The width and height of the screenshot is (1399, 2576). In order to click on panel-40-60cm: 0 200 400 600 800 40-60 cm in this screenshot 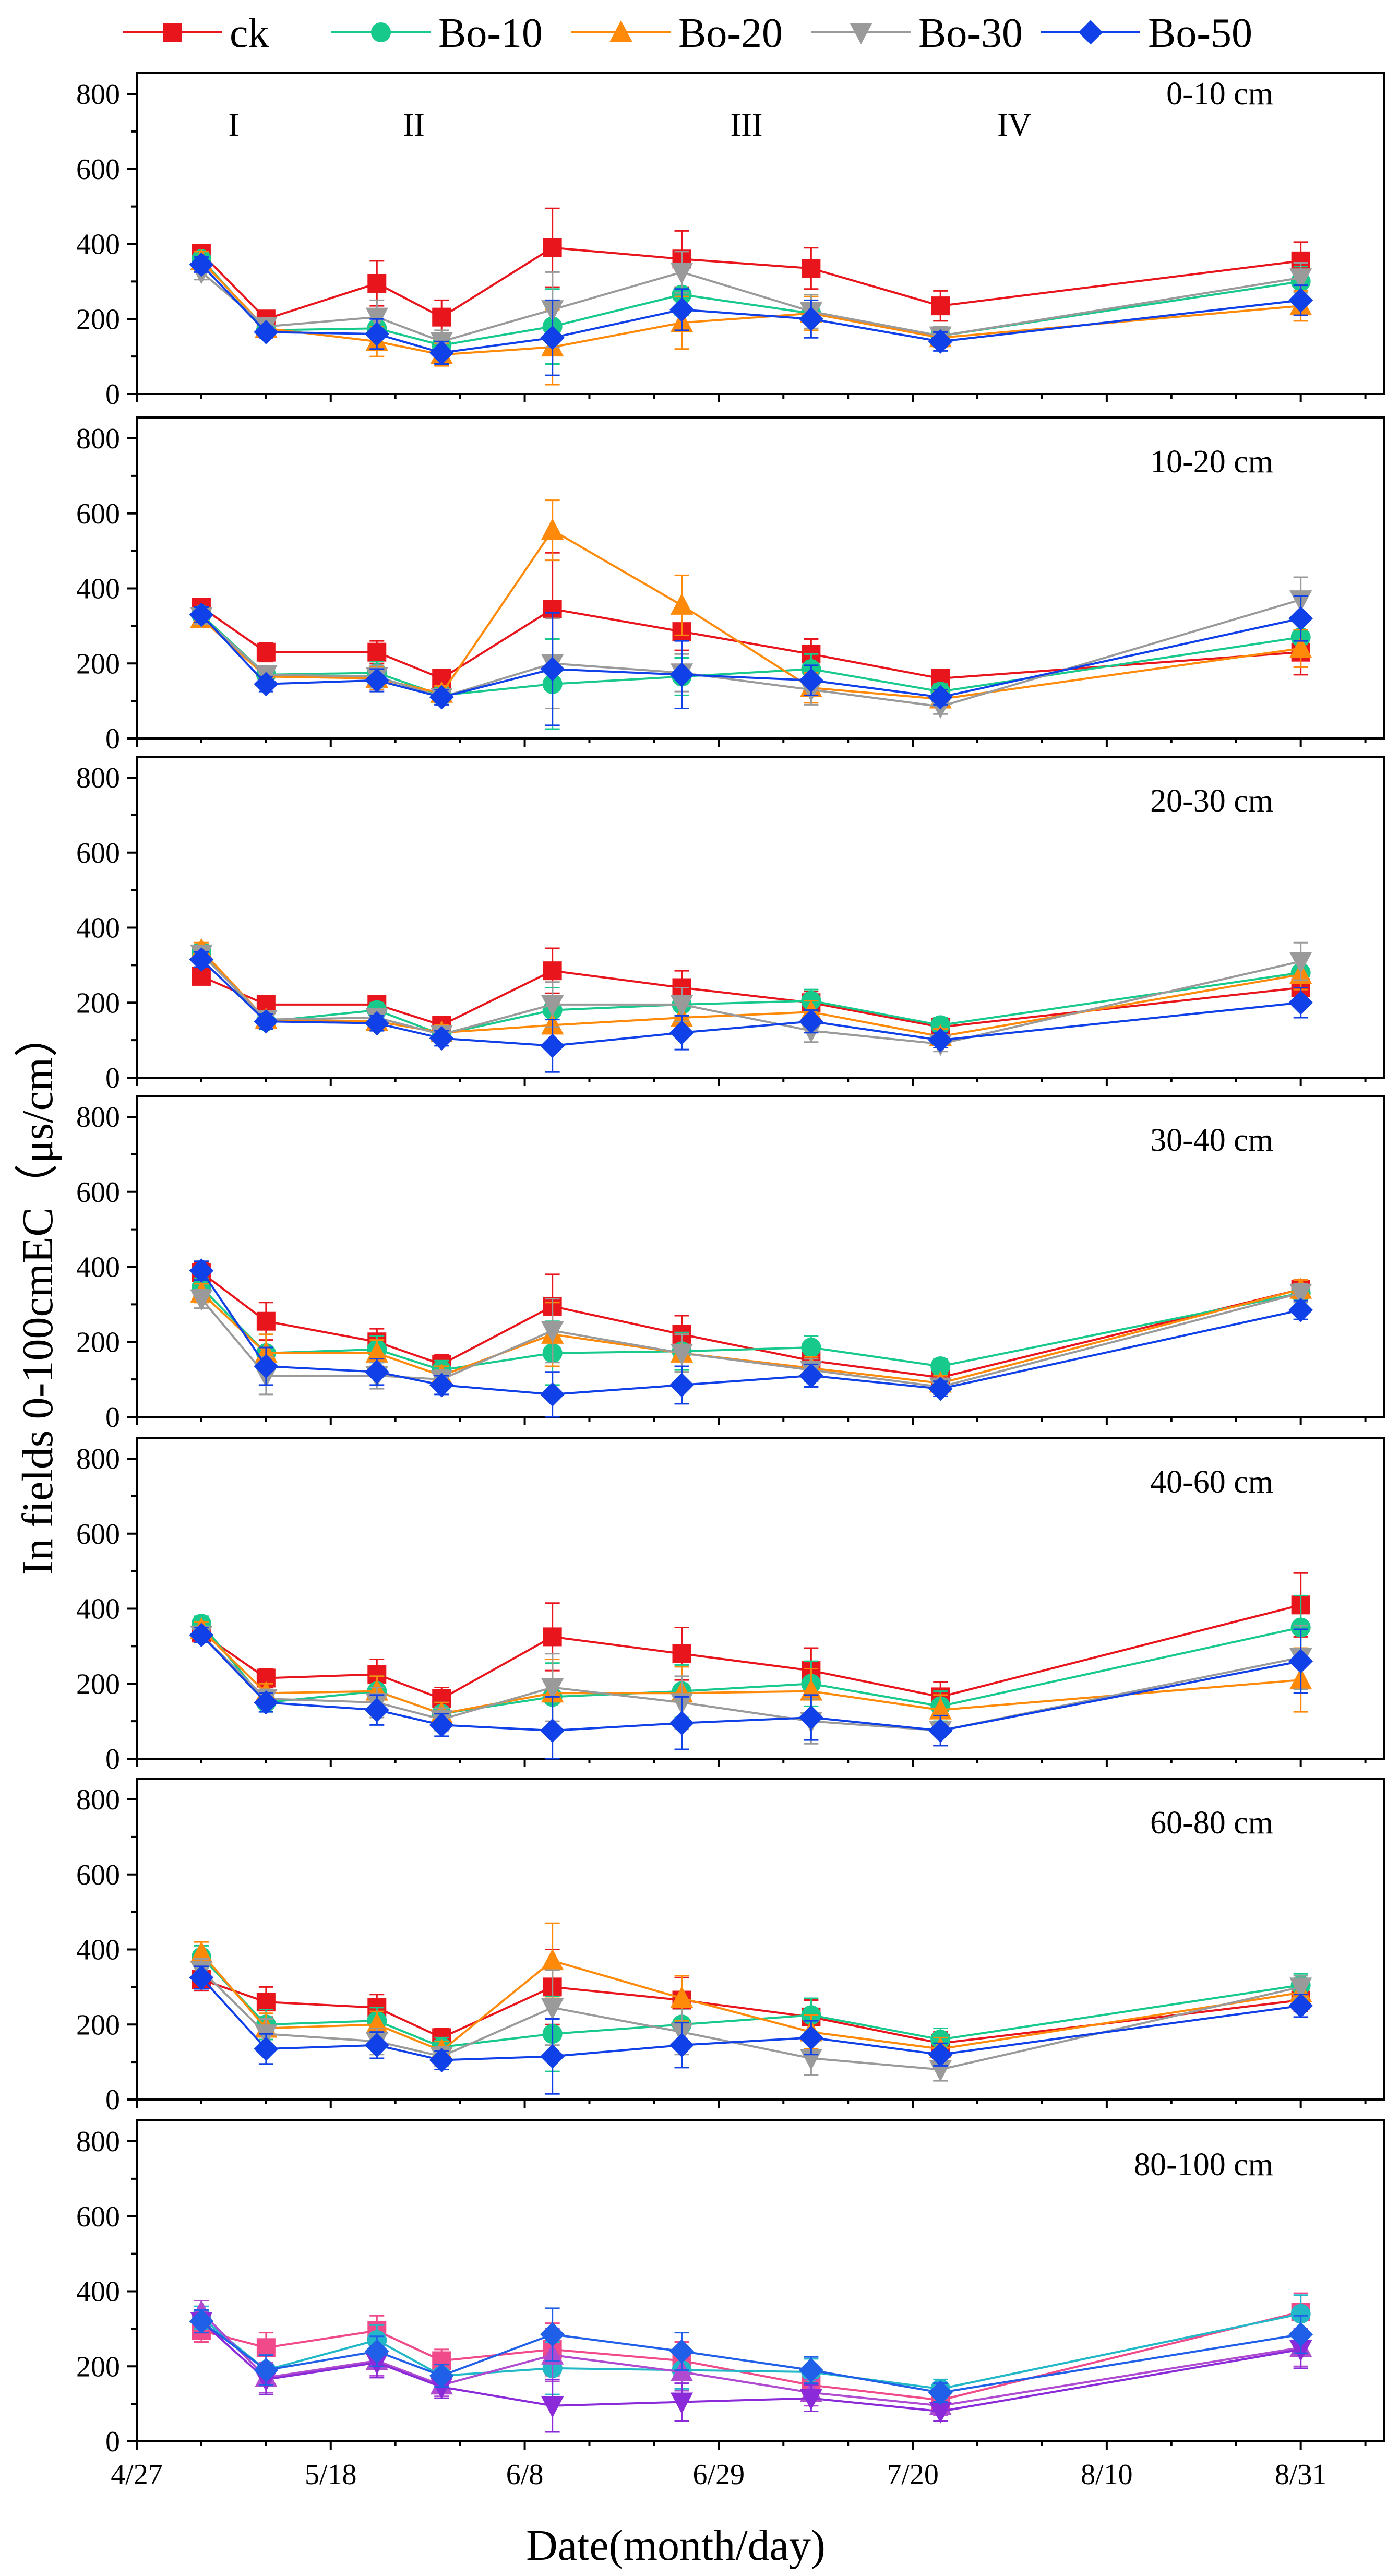, I will do `click(731, 1606)`.